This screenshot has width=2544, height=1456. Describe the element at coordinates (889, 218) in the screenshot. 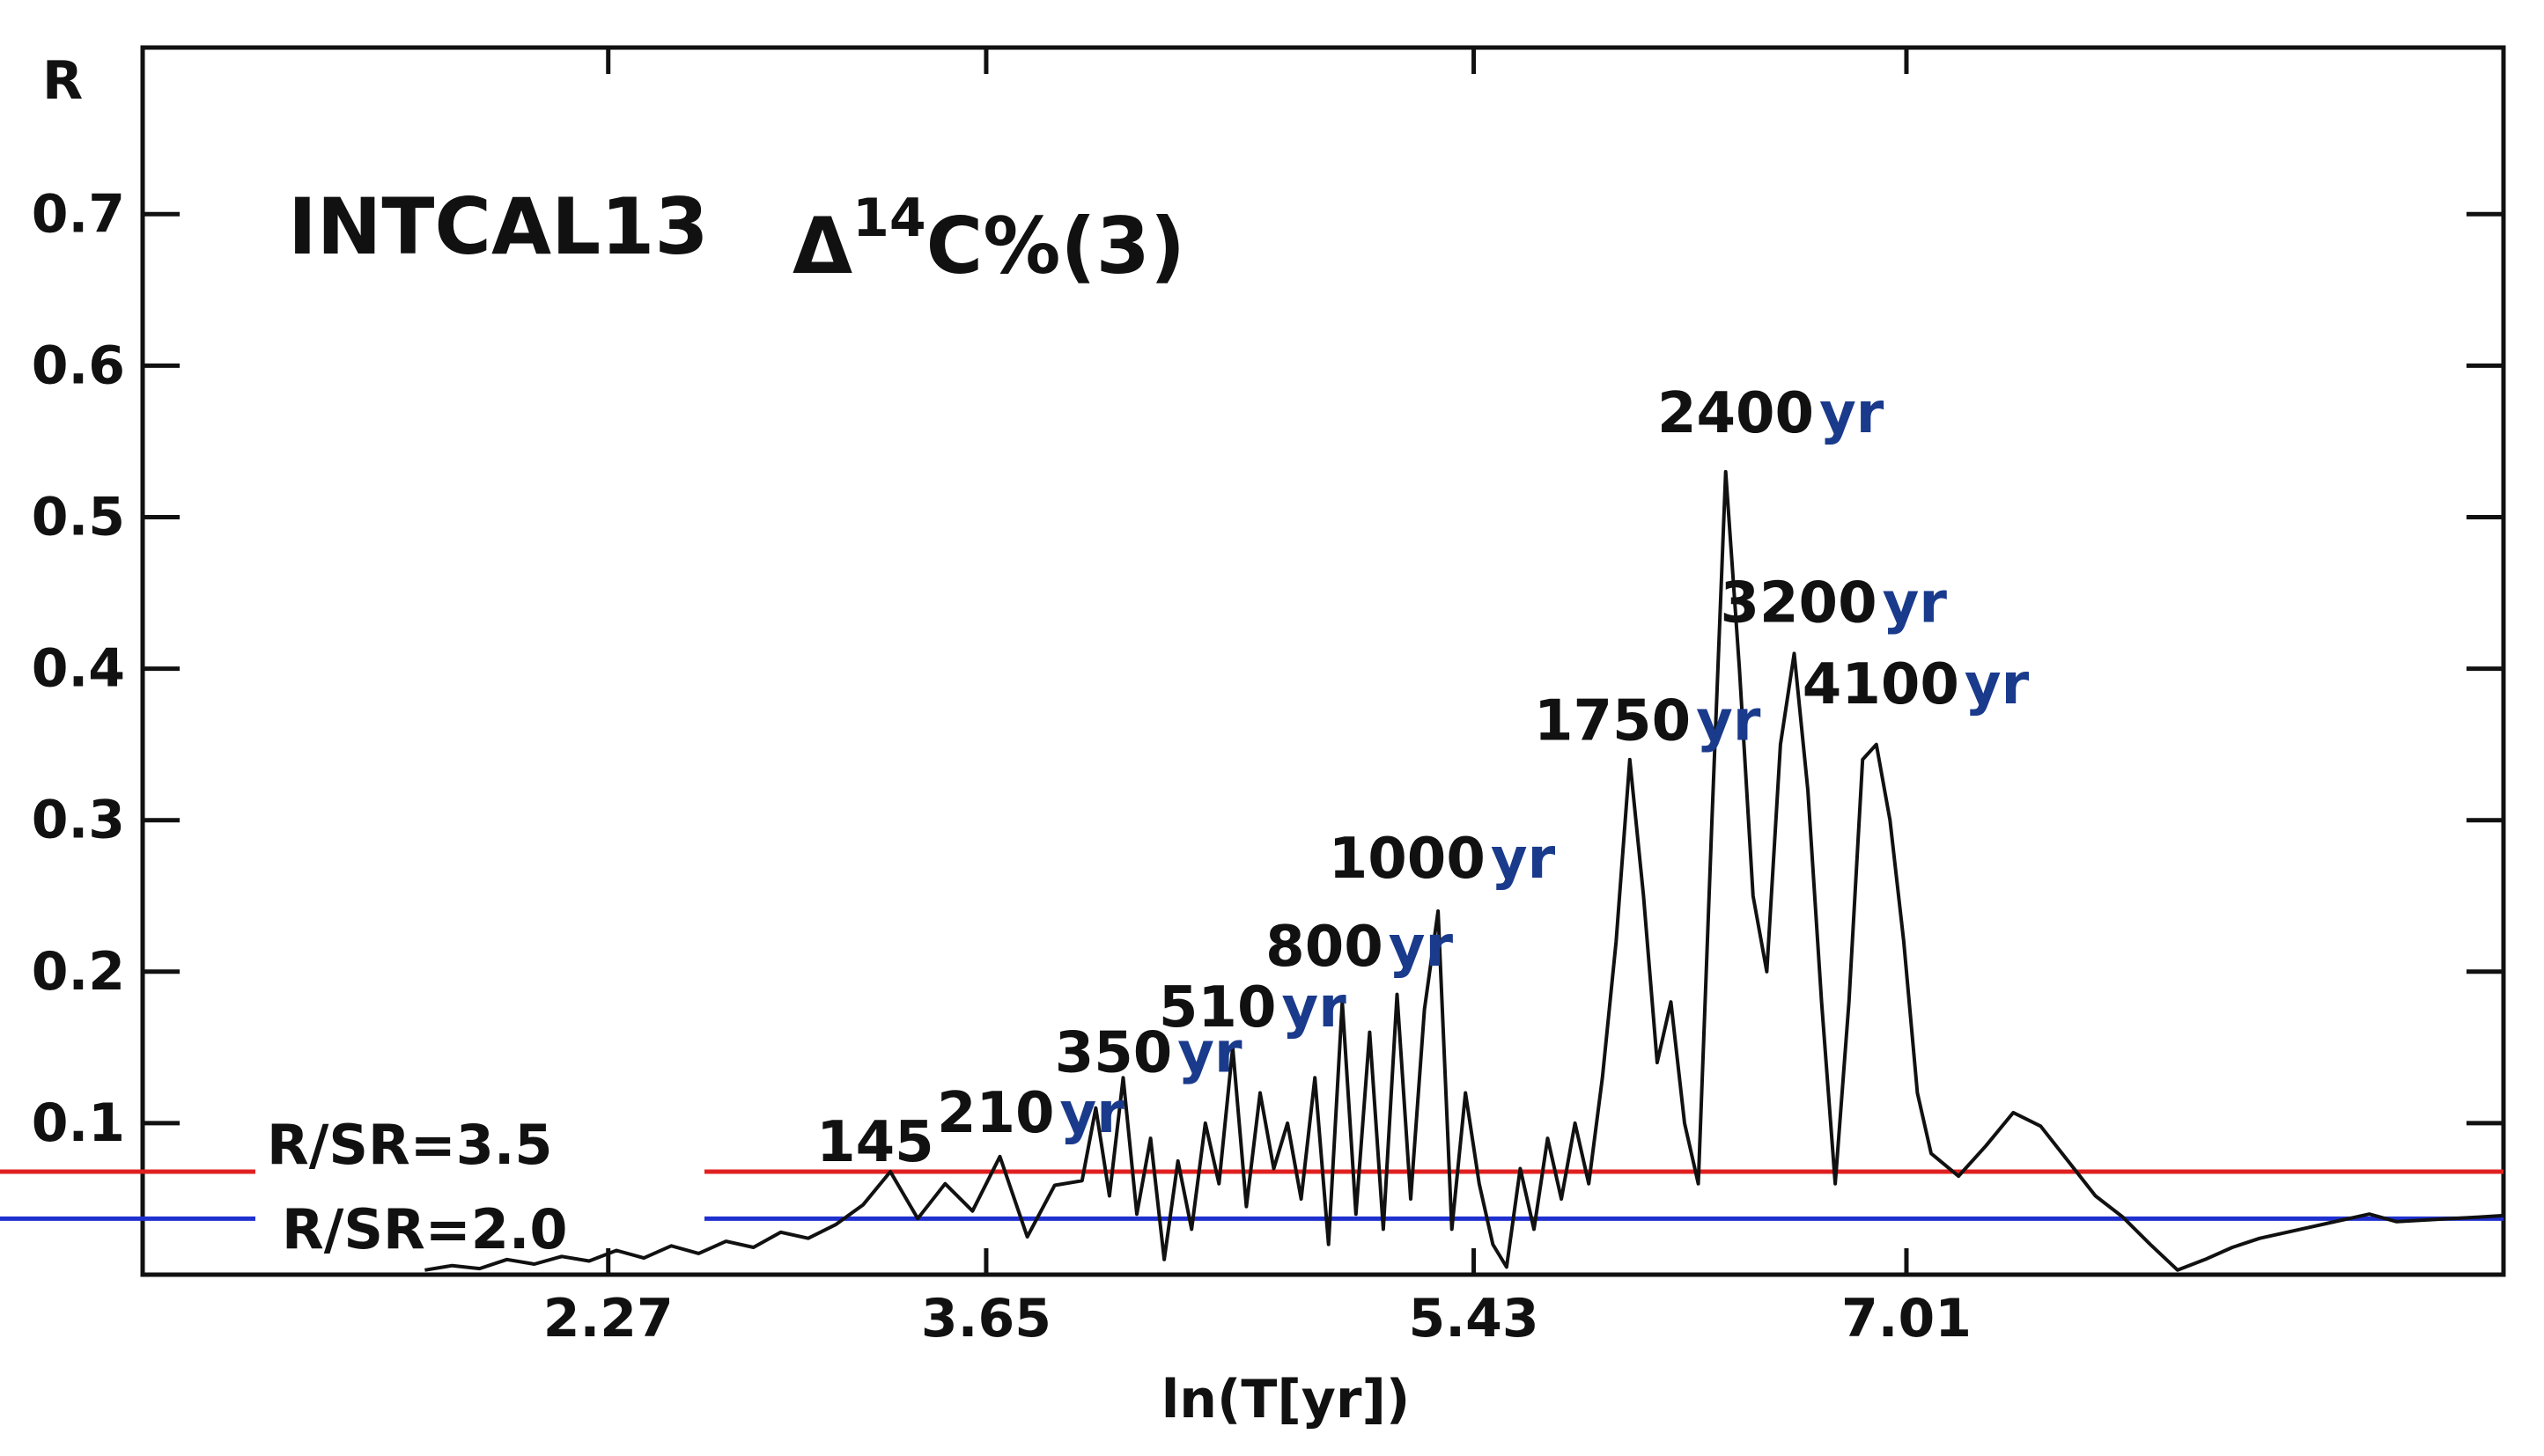

I see `title-superscript: 14` at that location.